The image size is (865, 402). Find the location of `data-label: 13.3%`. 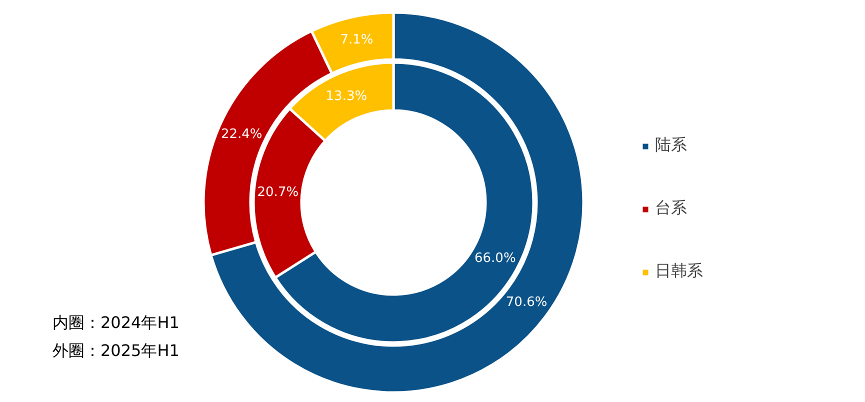

data-label: 13.3% is located at coordinates (347, 96).